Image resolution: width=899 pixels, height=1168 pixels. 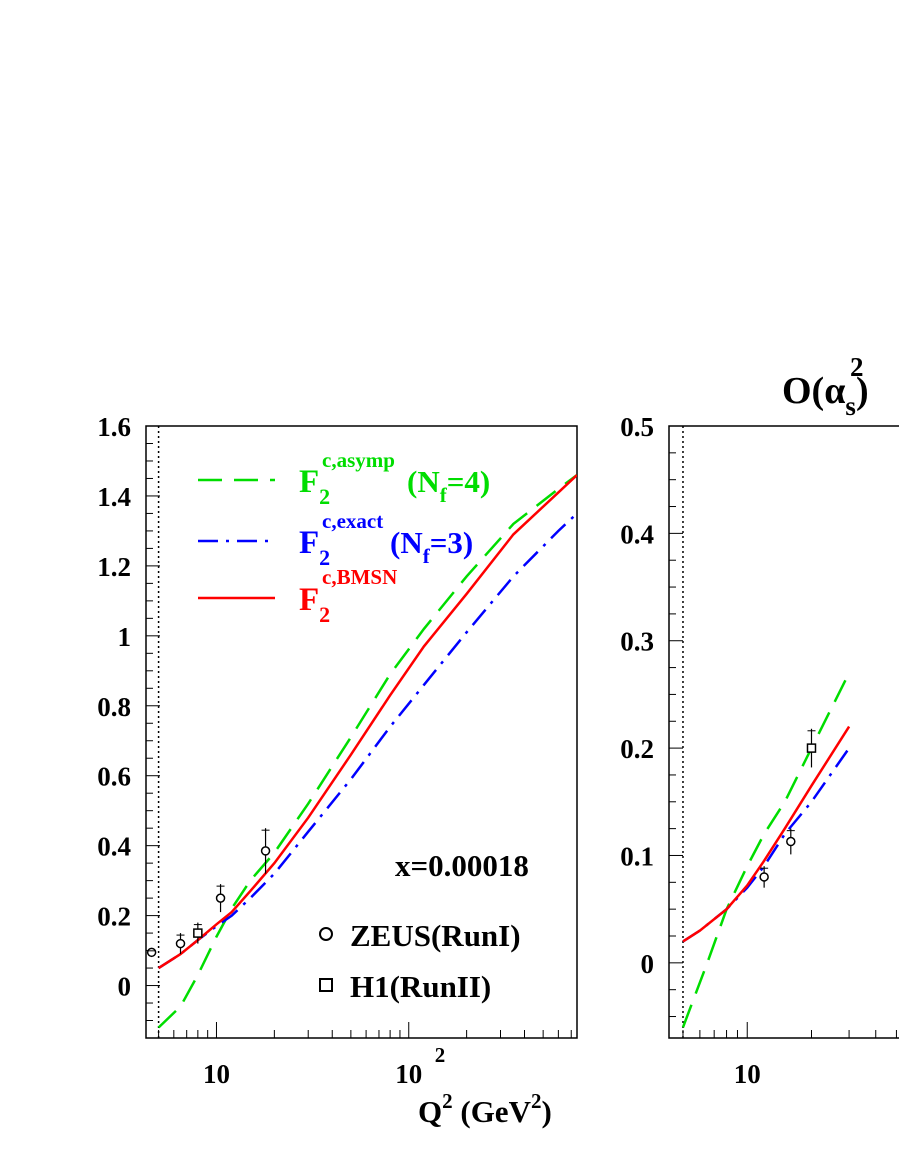 What do you see at coordinates (637, 427) in the screenshot?
I see `y-tick-label: 0.5` at bounding box center [637, 427].